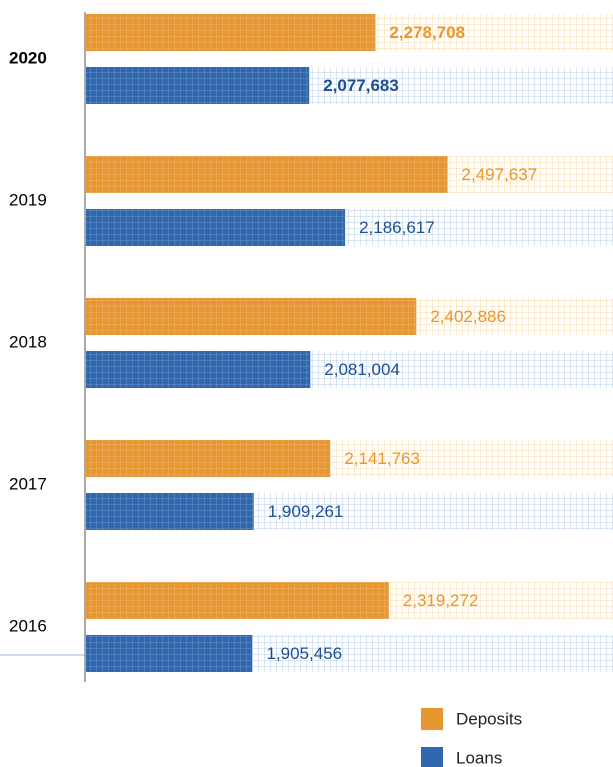  What do you see at coordinates (489, 718) in the screenshot?
I see `legend-label: Deposits` at bounding box center [489, 718].